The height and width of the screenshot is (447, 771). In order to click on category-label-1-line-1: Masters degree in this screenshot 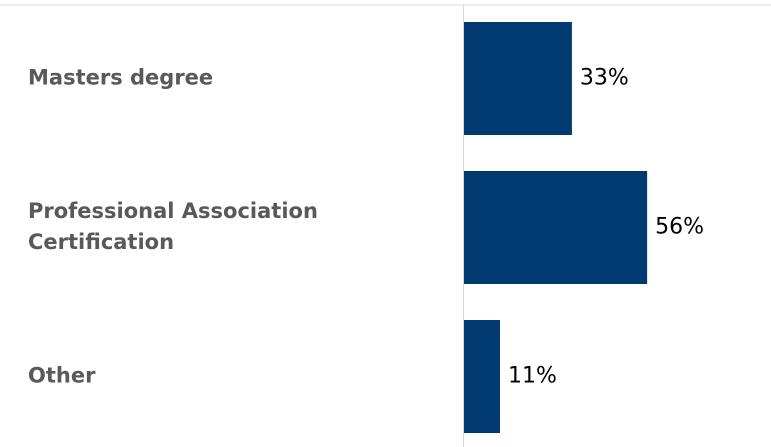, I will do `click(120, 78)`.